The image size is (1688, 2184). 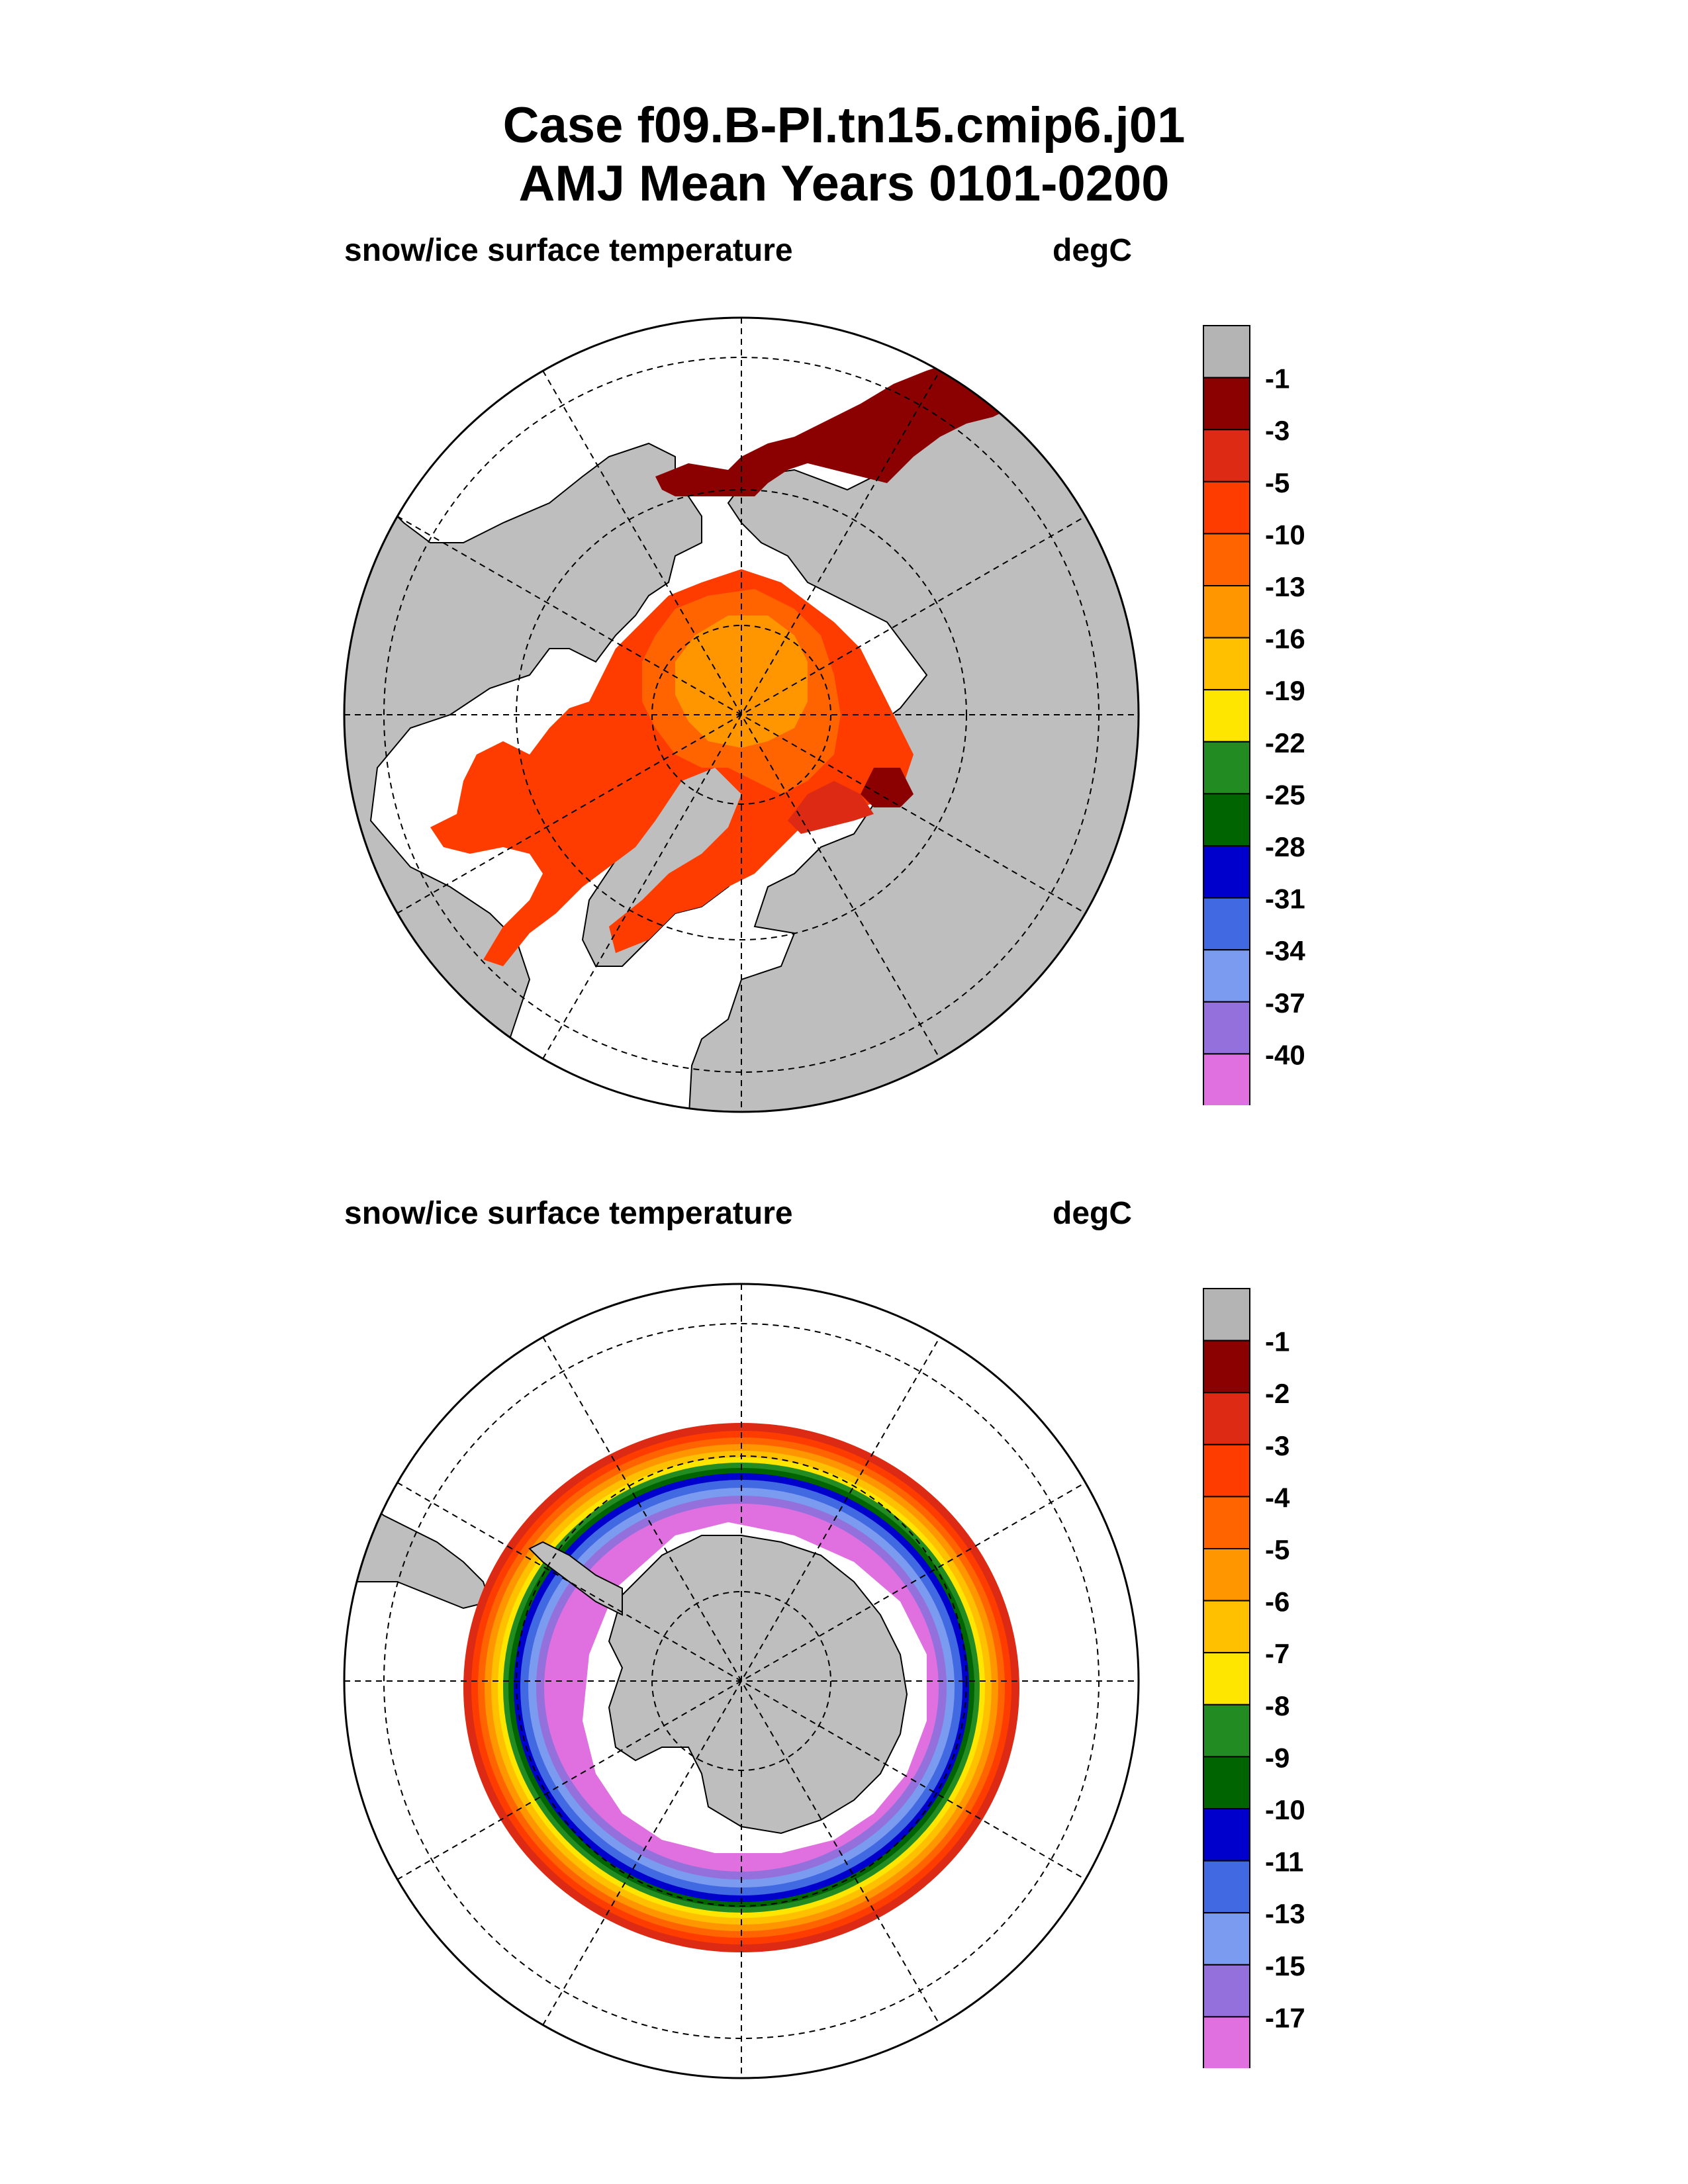 I want to click on north-colorbar-label: -19, so click(x=1285, y=691).